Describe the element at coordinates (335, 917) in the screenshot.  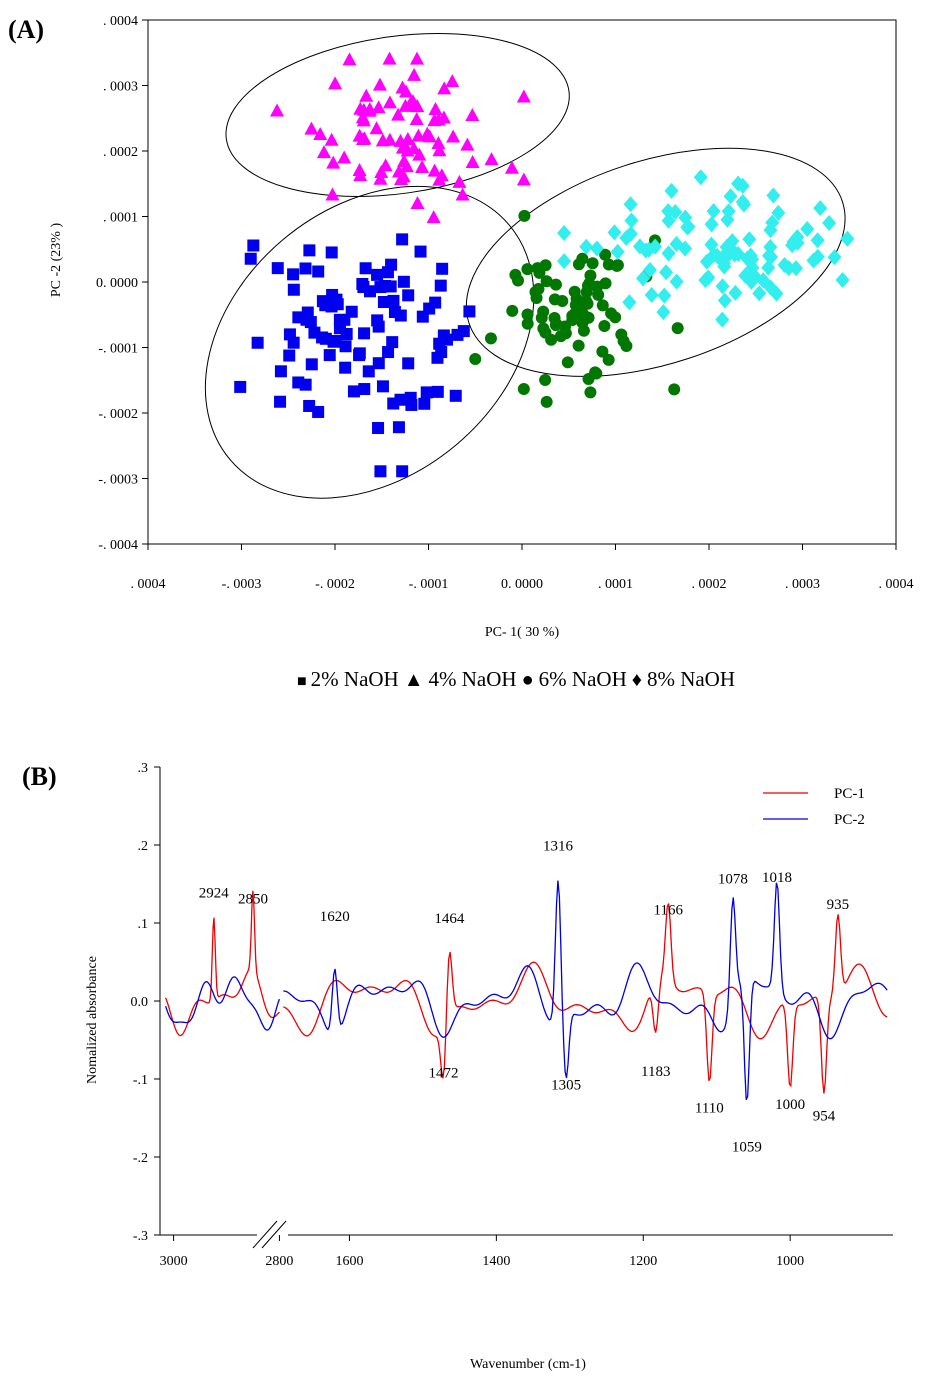
I see `peak-label-1620: 1620` at that location.